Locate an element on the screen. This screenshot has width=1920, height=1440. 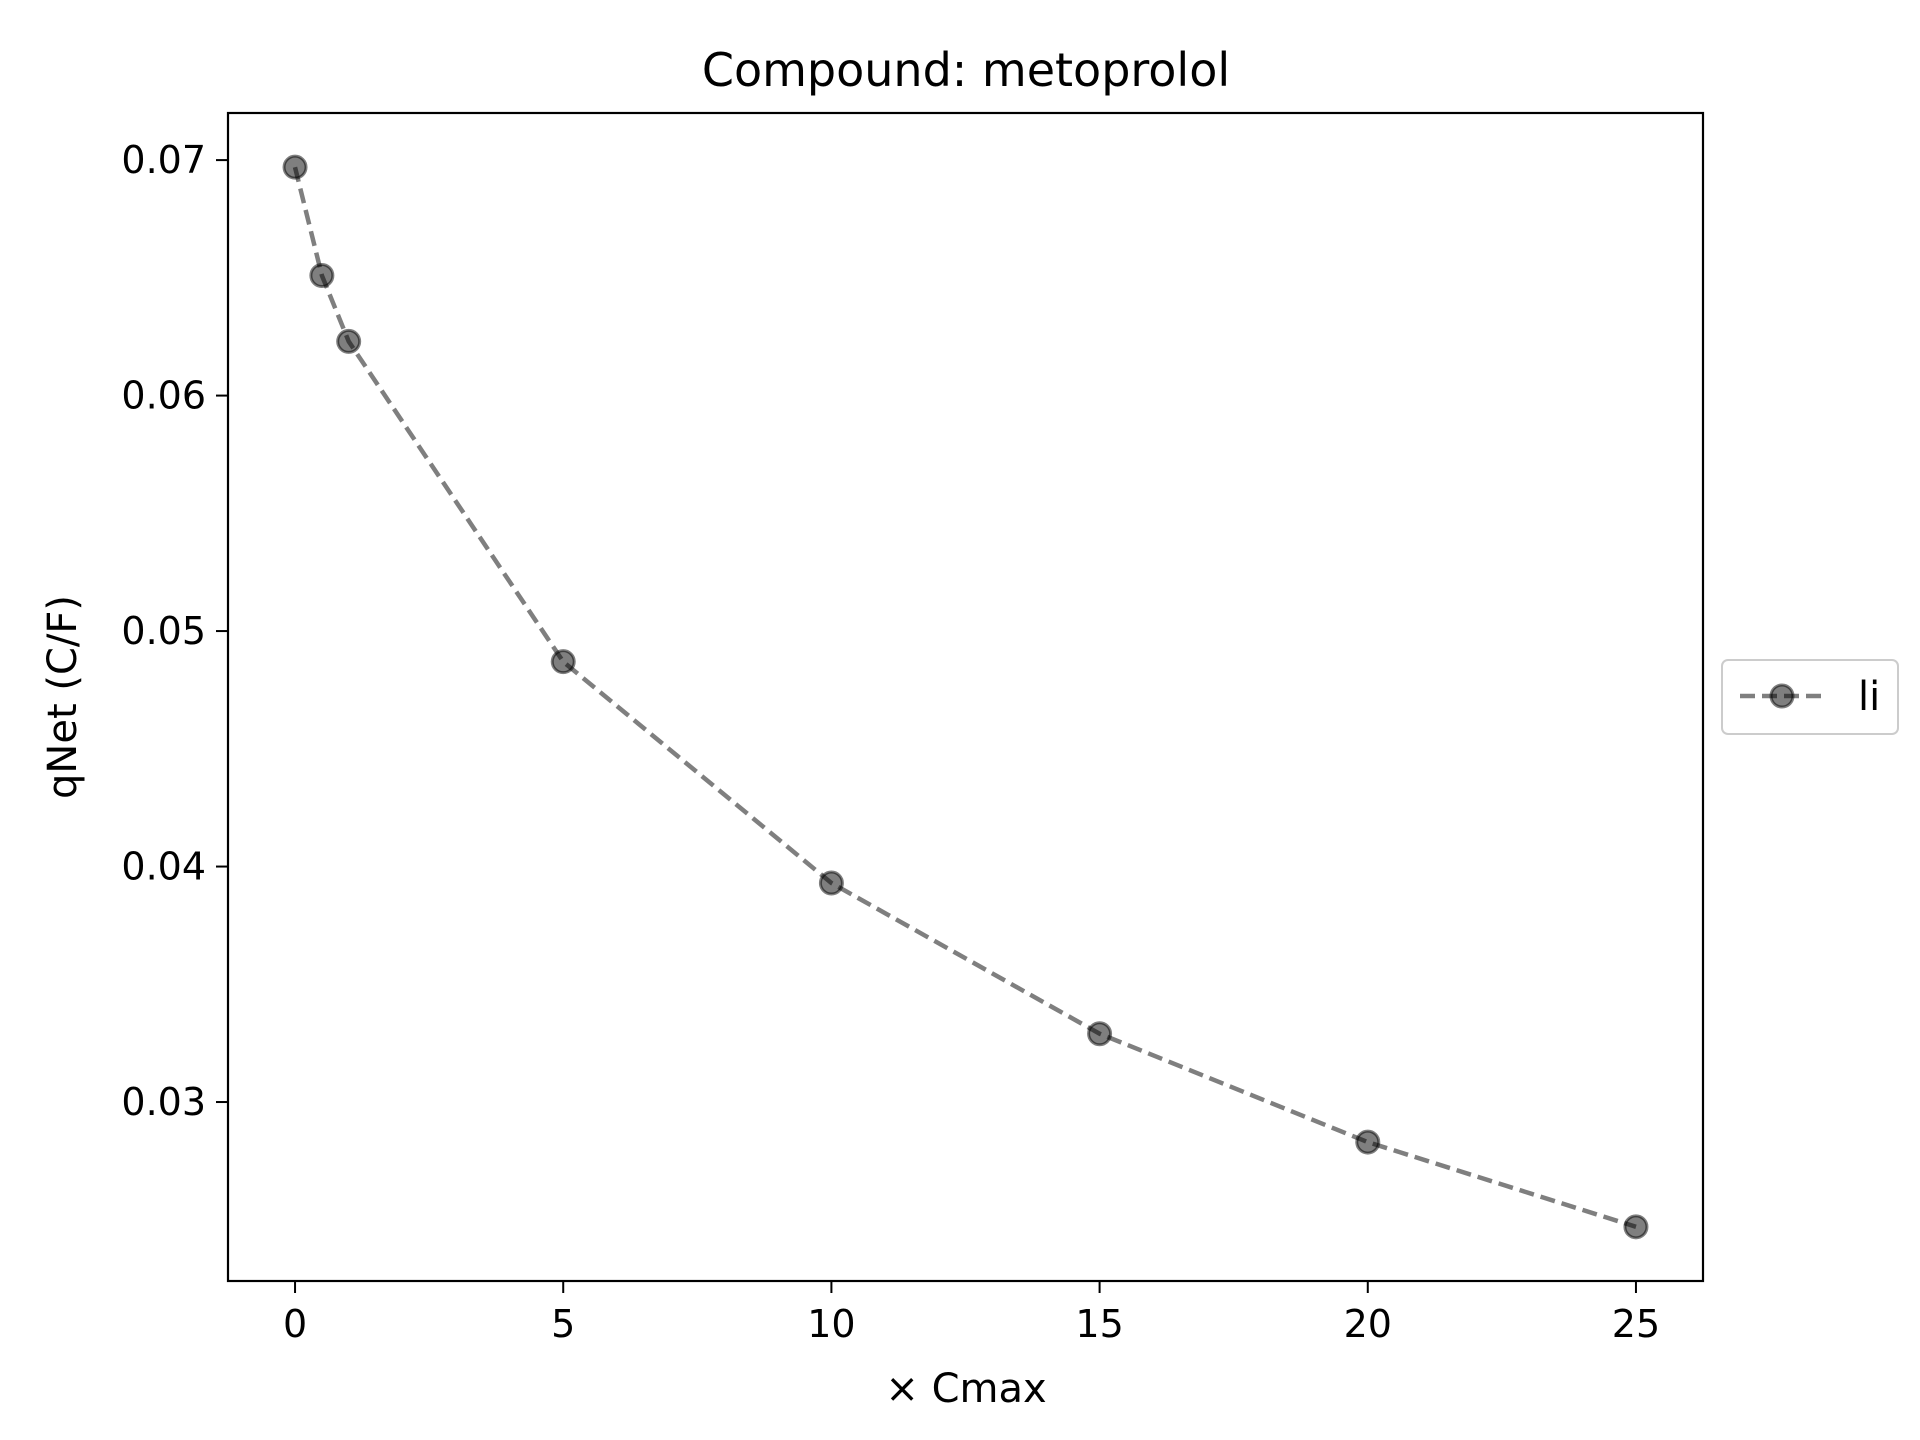
legend-marker is located at coordinates (1782, 696).